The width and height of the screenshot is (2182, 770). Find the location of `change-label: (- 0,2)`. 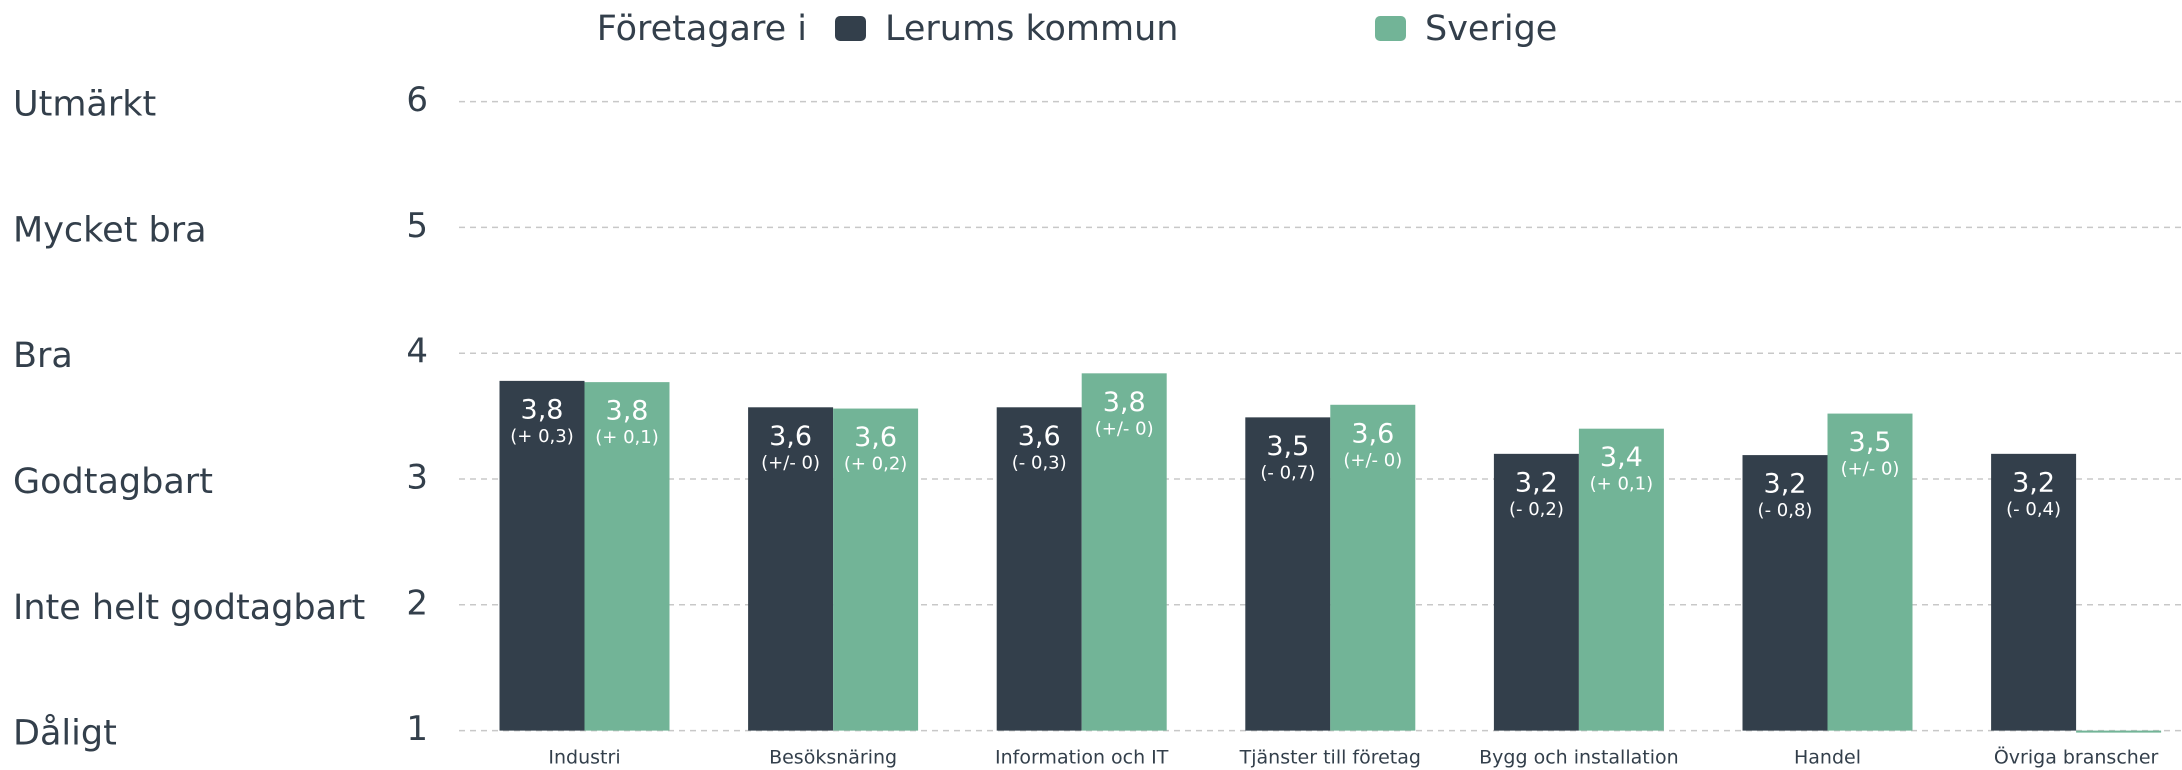

change-label: (- 0,2) is located at coordinates (1536, 509).